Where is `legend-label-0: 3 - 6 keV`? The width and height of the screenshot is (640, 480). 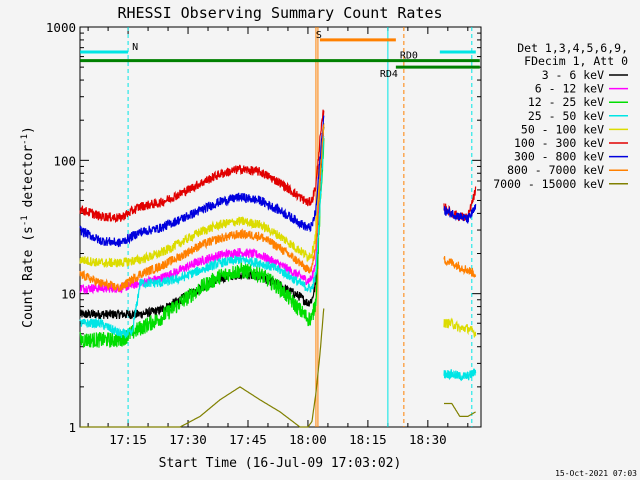 legend-label-0: 3 - 6 keV is located at coordinates (573, 75).